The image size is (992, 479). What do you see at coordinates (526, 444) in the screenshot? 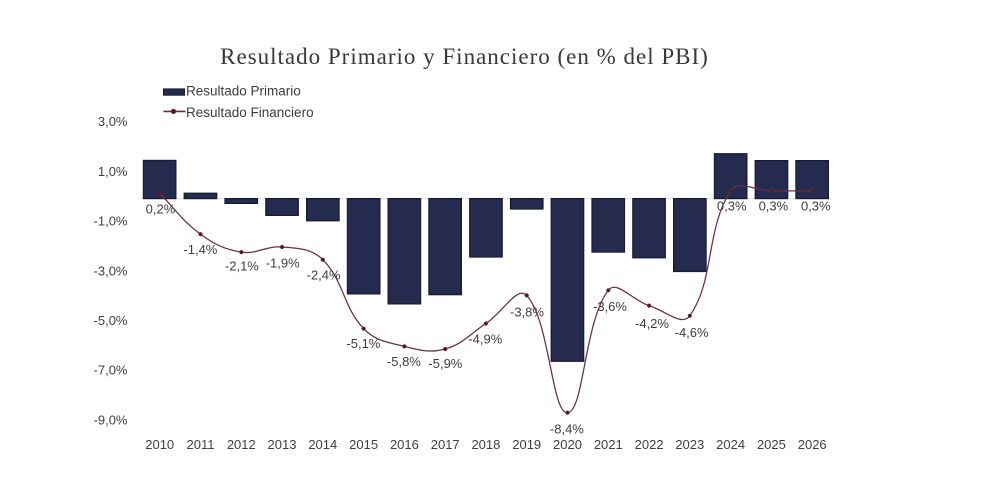
I see `svg-text: 2019` at bounding box center [526, 444].